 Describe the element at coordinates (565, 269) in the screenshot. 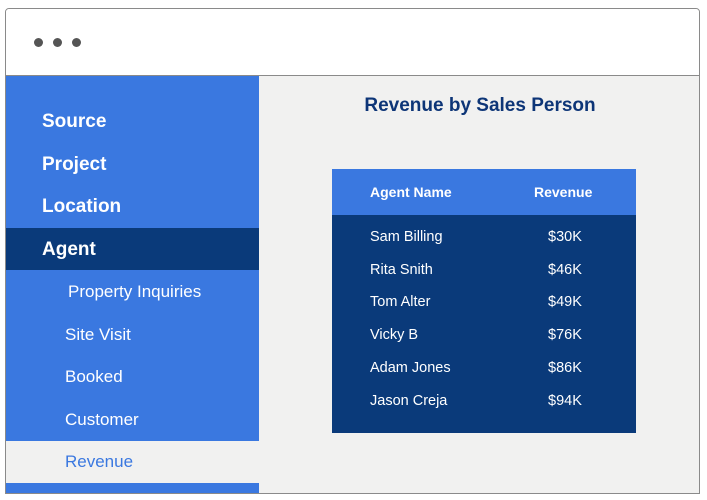

I see `revenue: $46K` at that location.